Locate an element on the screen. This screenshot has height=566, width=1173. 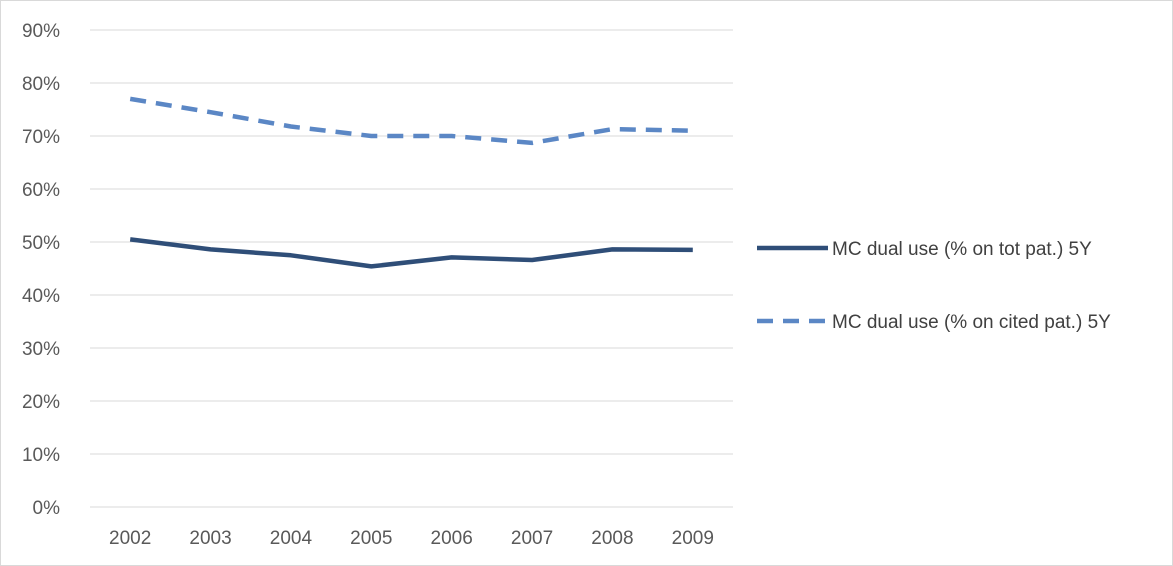
y-axis-ticks: 0% 10% 20% 30% 40% 50% 60% 70% 80% 90% is located at coordinates (41, 270).